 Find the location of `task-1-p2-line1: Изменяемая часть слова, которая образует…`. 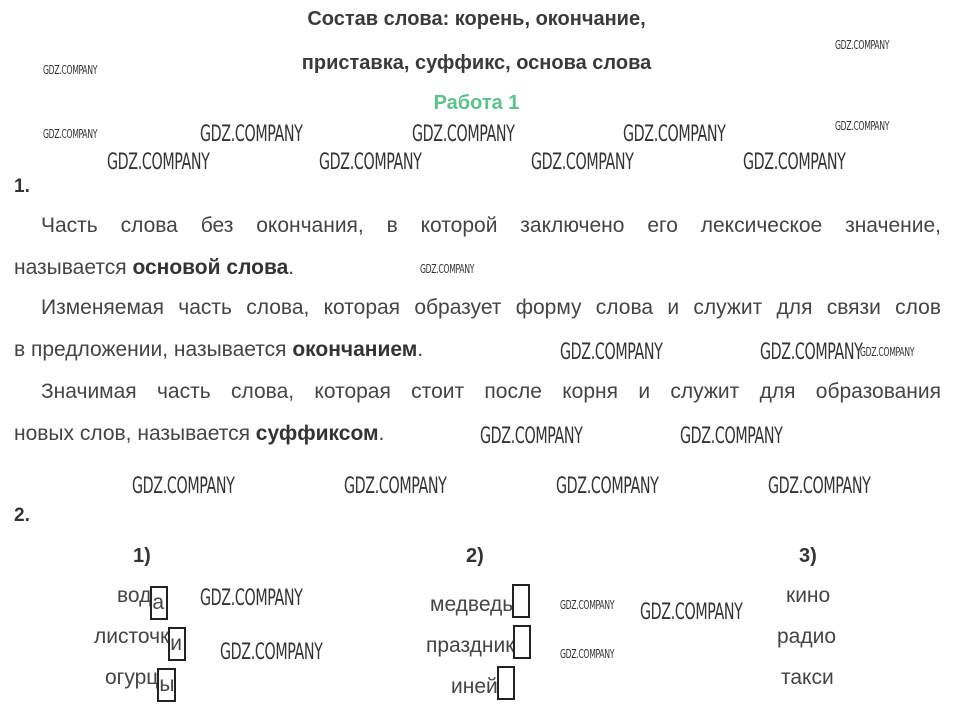

task-1-p2-line1: Изменяемая часть слова, которая образует… is located at coordinates (491, 307).